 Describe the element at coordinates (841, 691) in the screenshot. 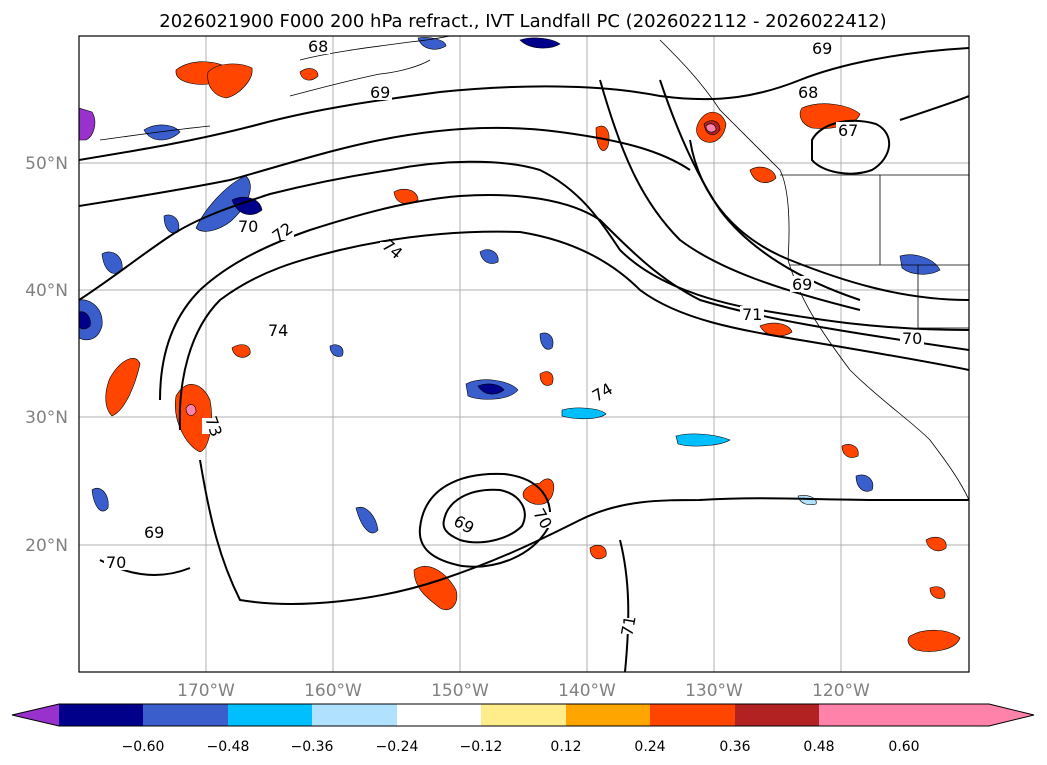

I see `lon-label: 120°W` at that location.